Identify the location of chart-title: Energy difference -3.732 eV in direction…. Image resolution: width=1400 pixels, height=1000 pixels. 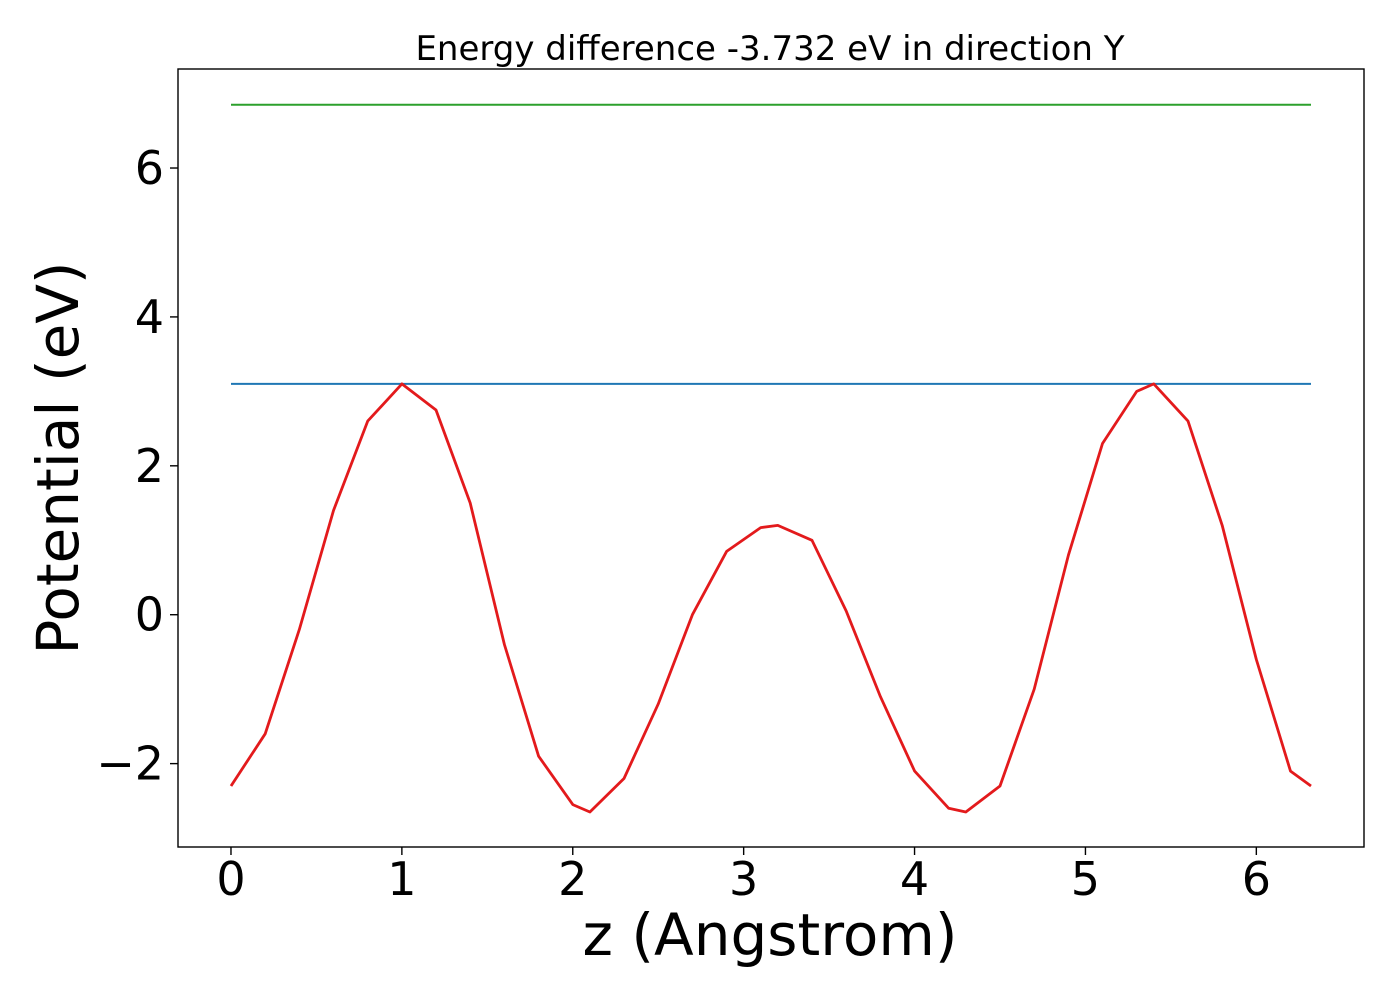
(769, 49).